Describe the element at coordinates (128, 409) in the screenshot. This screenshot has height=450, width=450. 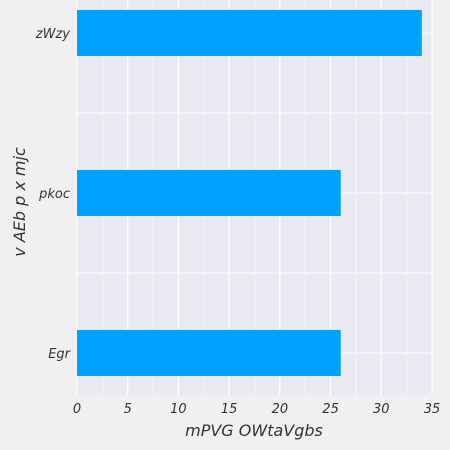
I see `x-tick-label: 5` at that location.